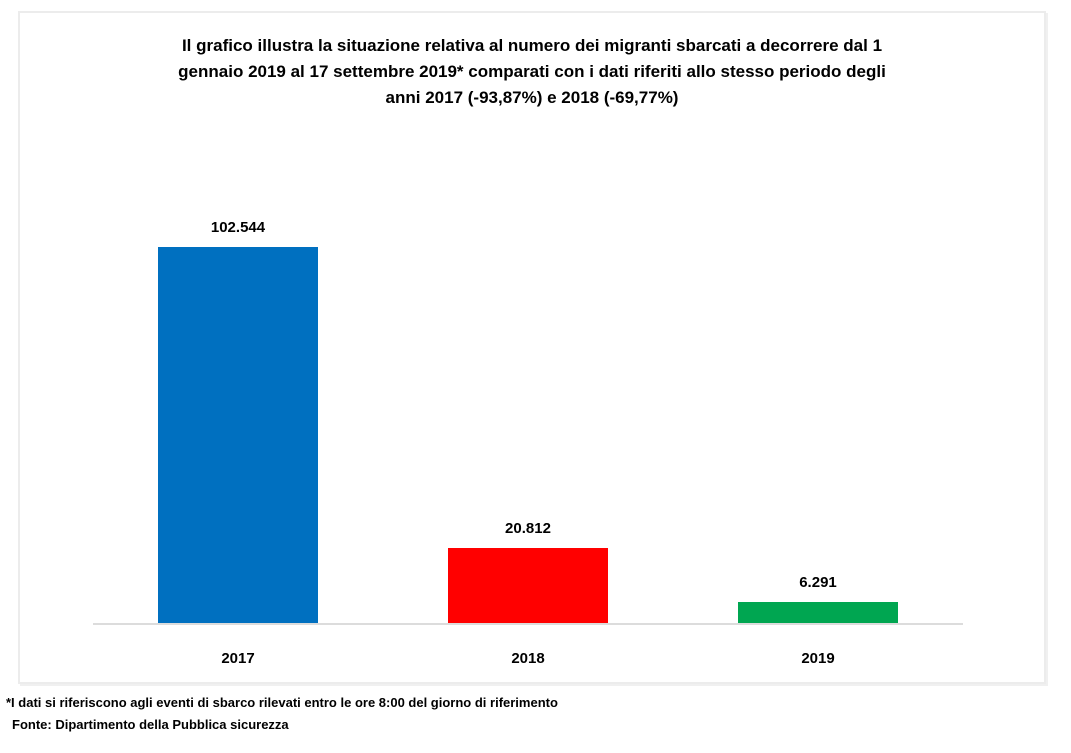  Describe the element at coordinates (818, 658) in the screenshot. I see `x-axis-label-2019: 2019` at that location.